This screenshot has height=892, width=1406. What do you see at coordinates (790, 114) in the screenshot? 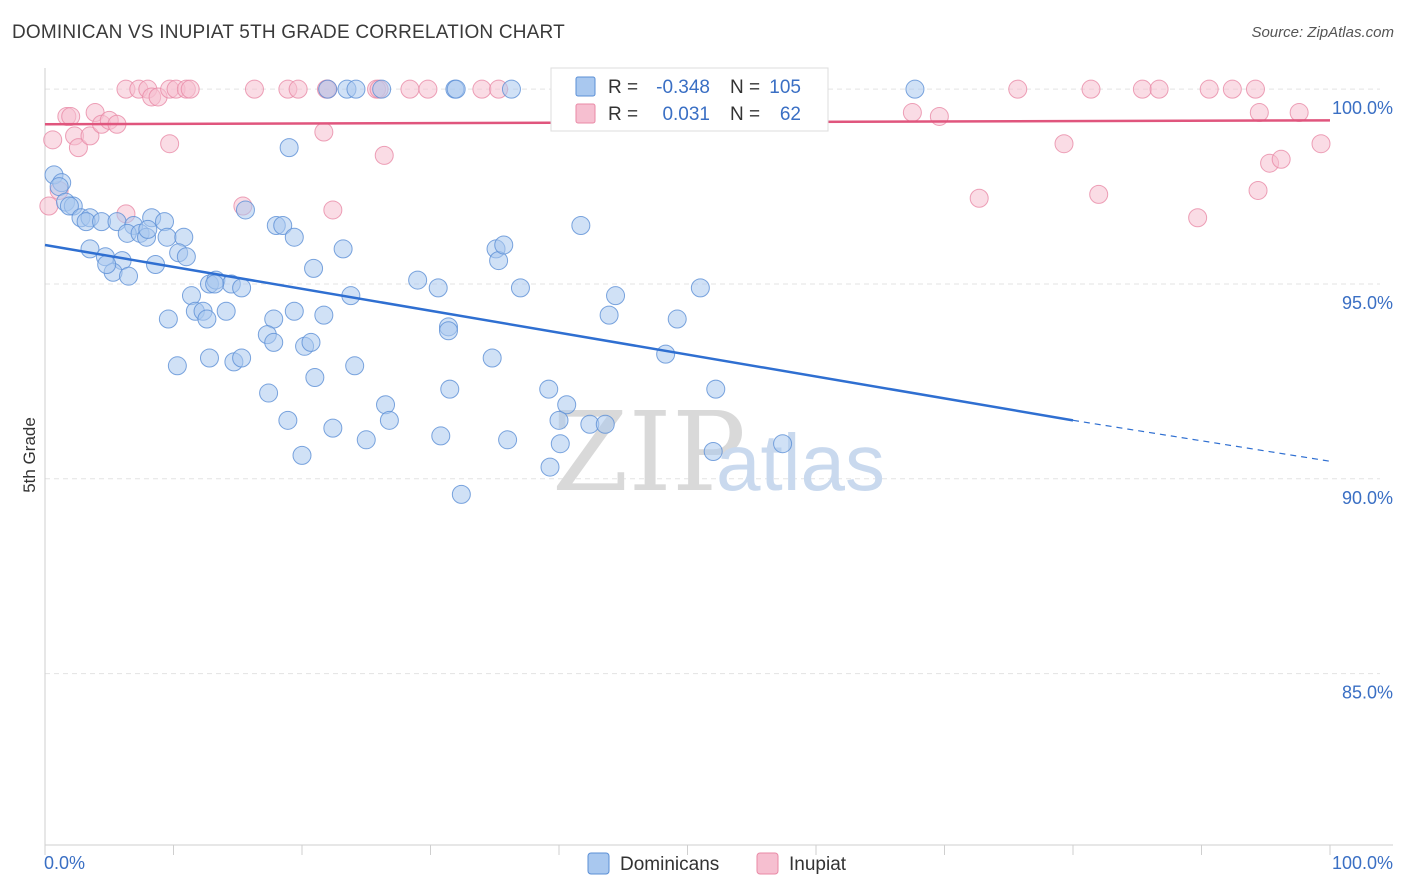
I see `legend-n-value-inupiat: 62` at bounding box center [790, 114].